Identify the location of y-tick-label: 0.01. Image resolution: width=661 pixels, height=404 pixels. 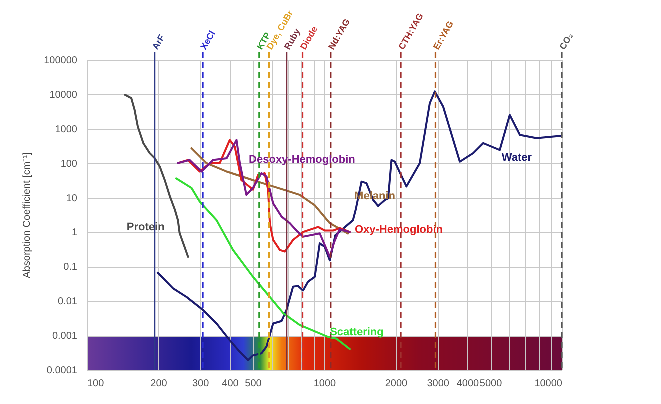
(68, 302).